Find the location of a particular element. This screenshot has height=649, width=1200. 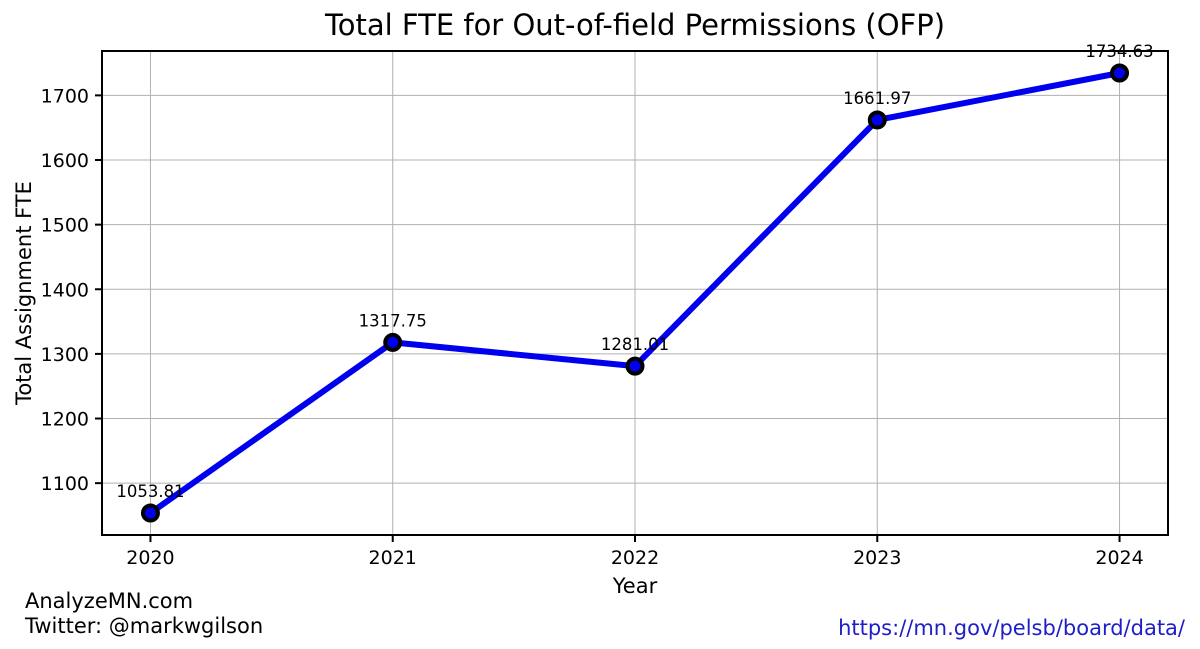

y-axis-label: Total Assignment FTE is located at coordinates (24, 293).